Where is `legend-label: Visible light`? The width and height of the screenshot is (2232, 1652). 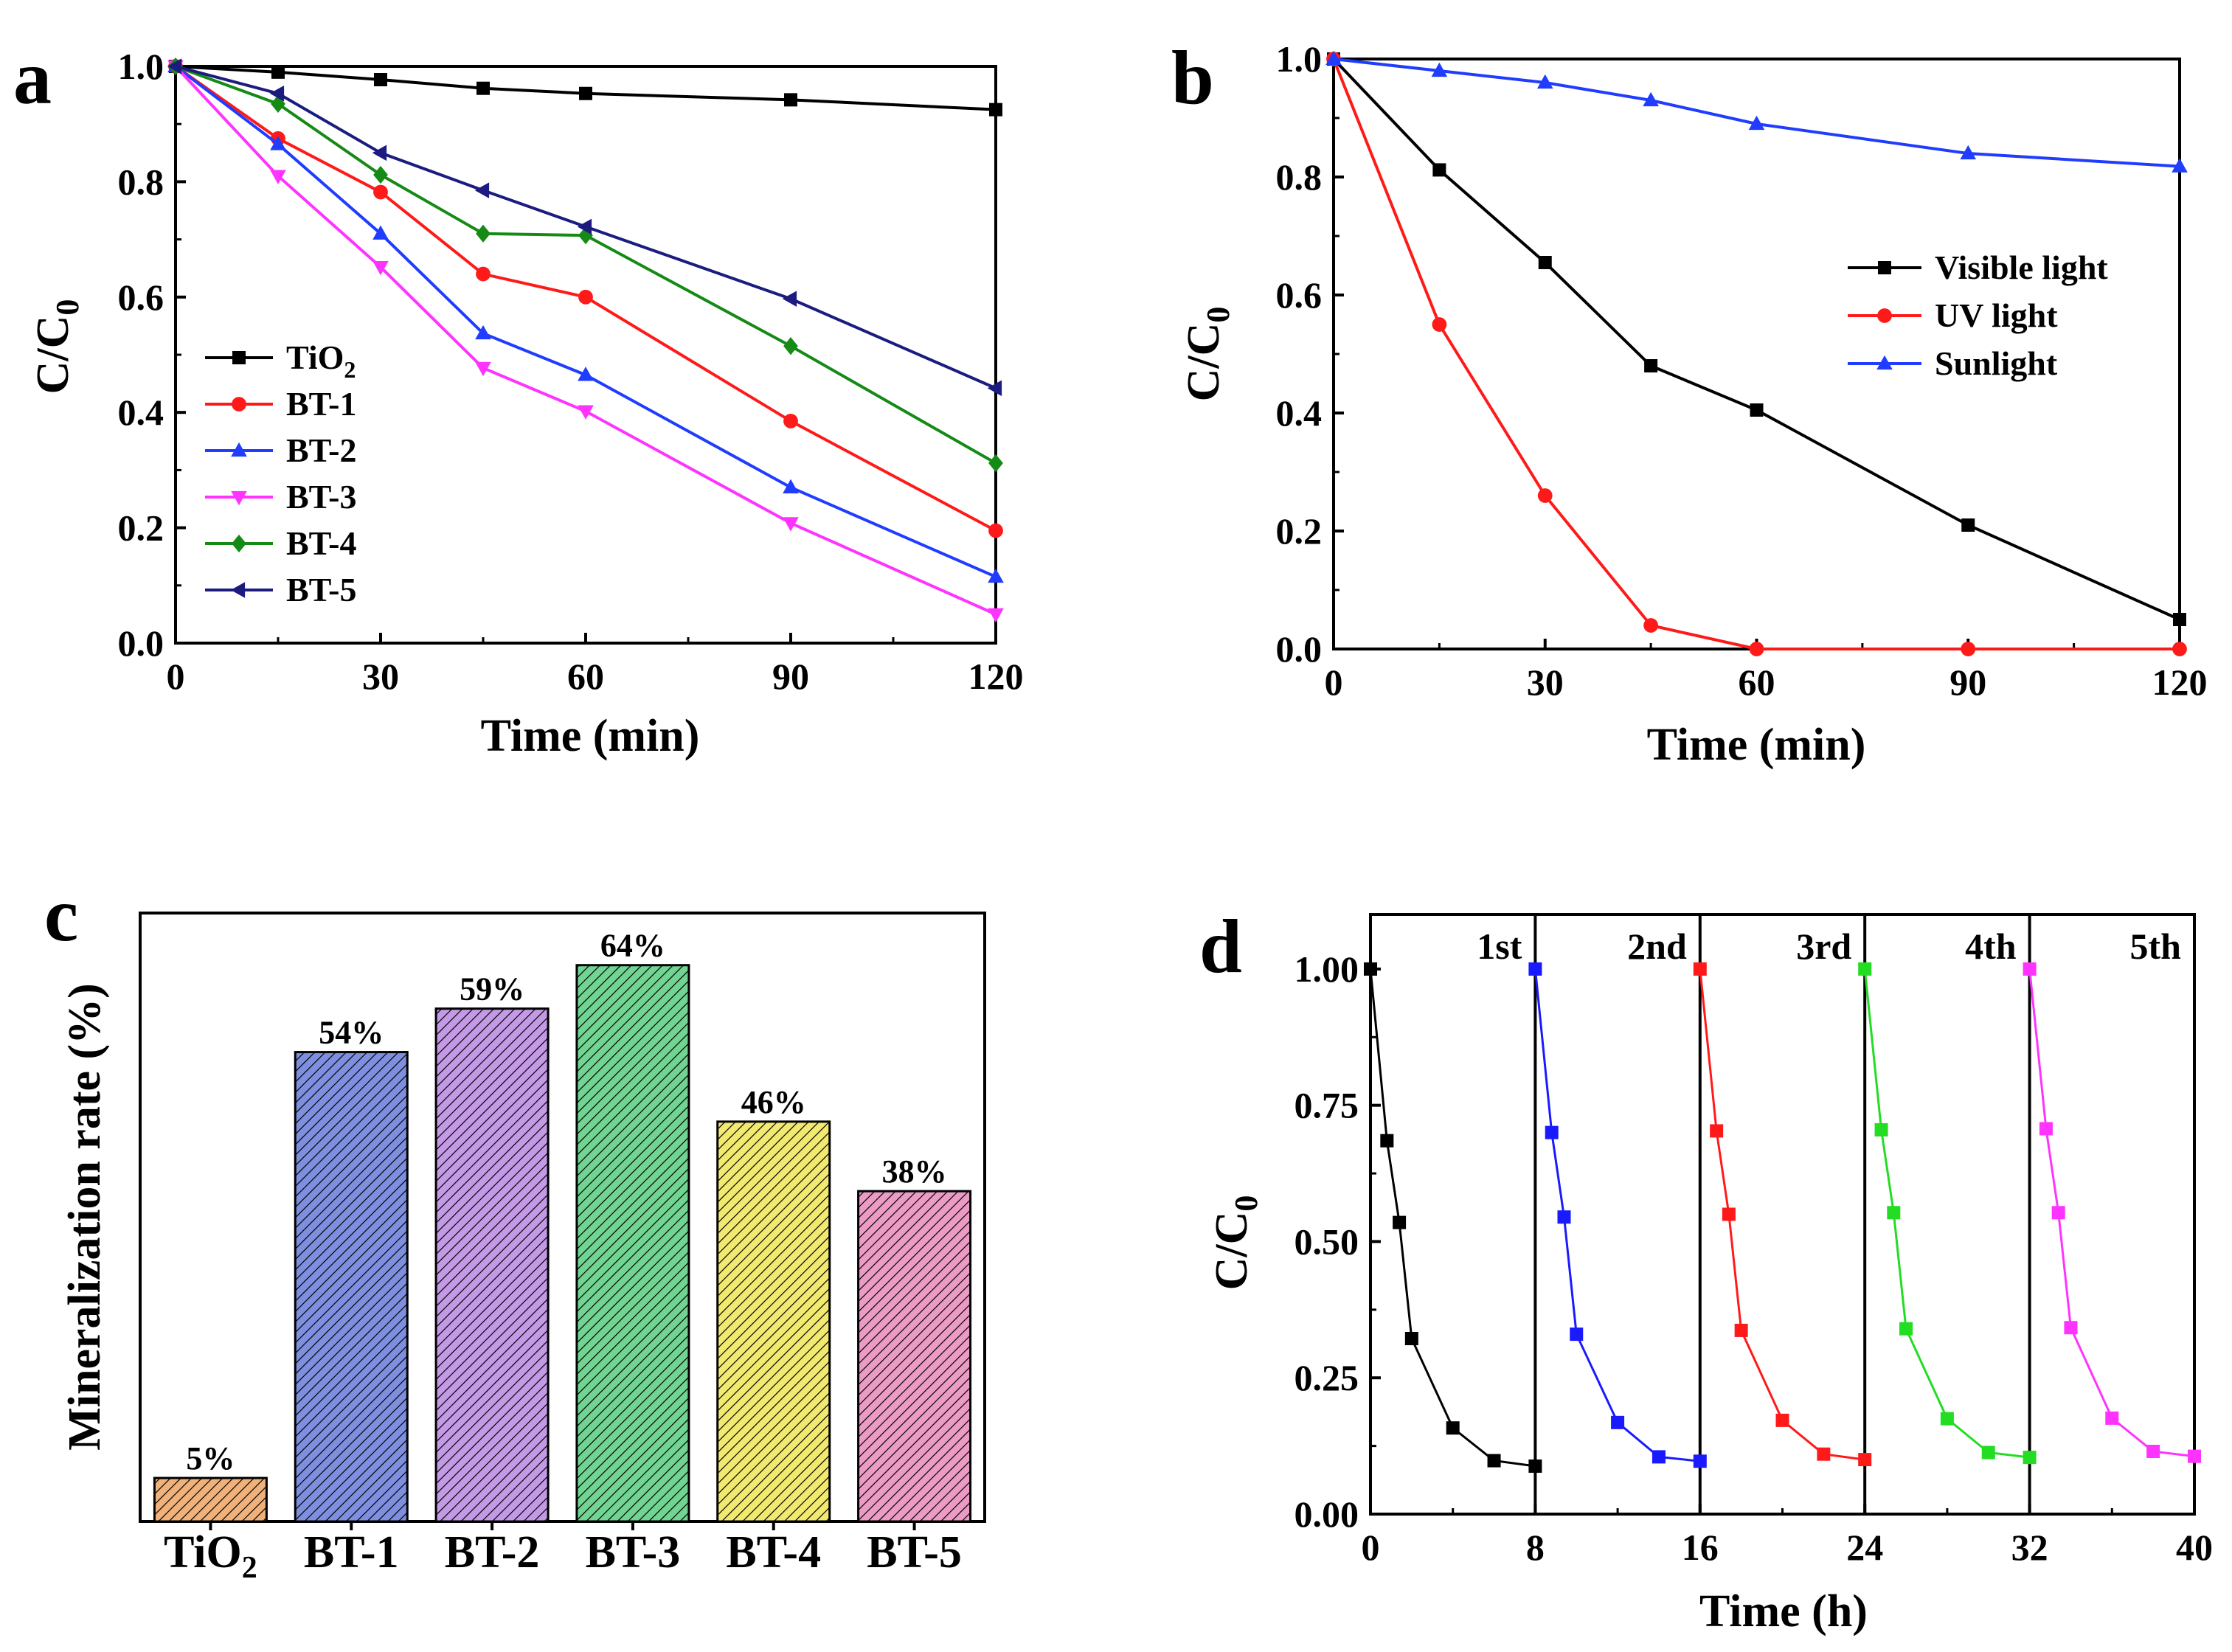 legend-label: Visible light is located at coordinates (2022, 267).